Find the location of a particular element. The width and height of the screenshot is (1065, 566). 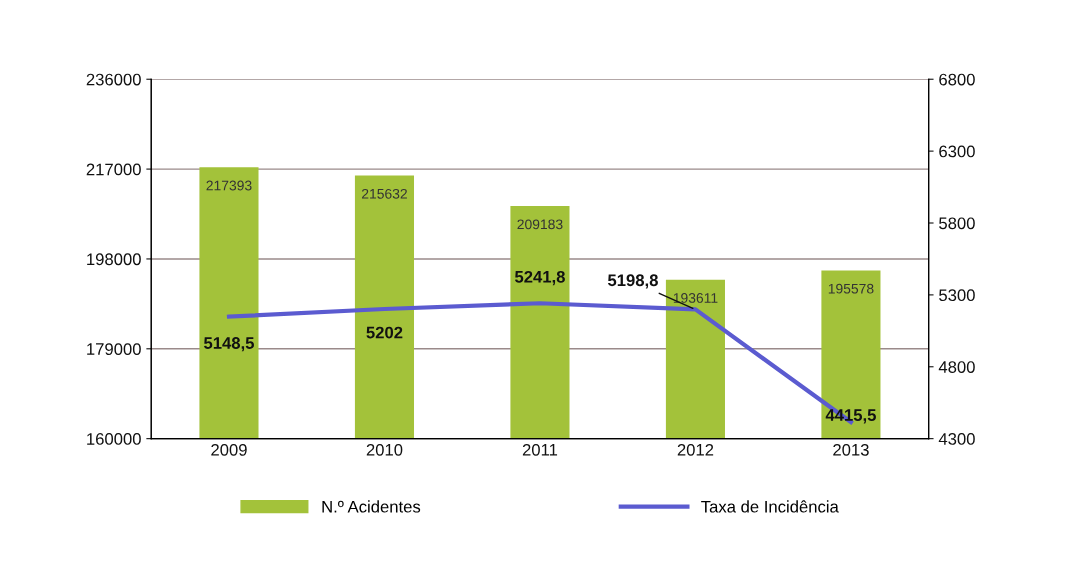

y-tick-label: 217000 is located at coordinates (113, 169).